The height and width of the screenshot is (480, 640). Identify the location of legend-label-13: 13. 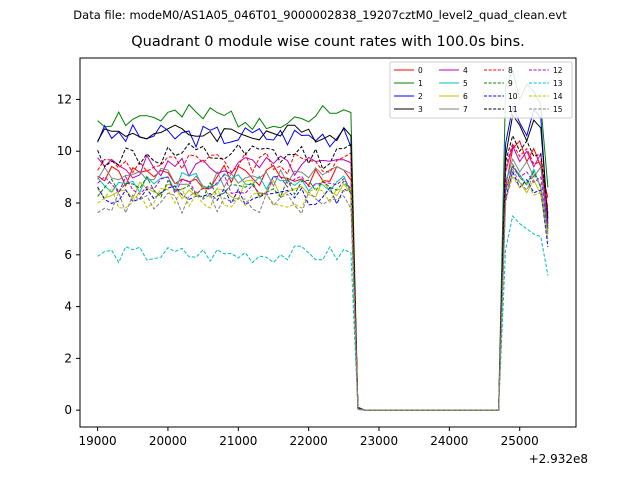
(558, 83).